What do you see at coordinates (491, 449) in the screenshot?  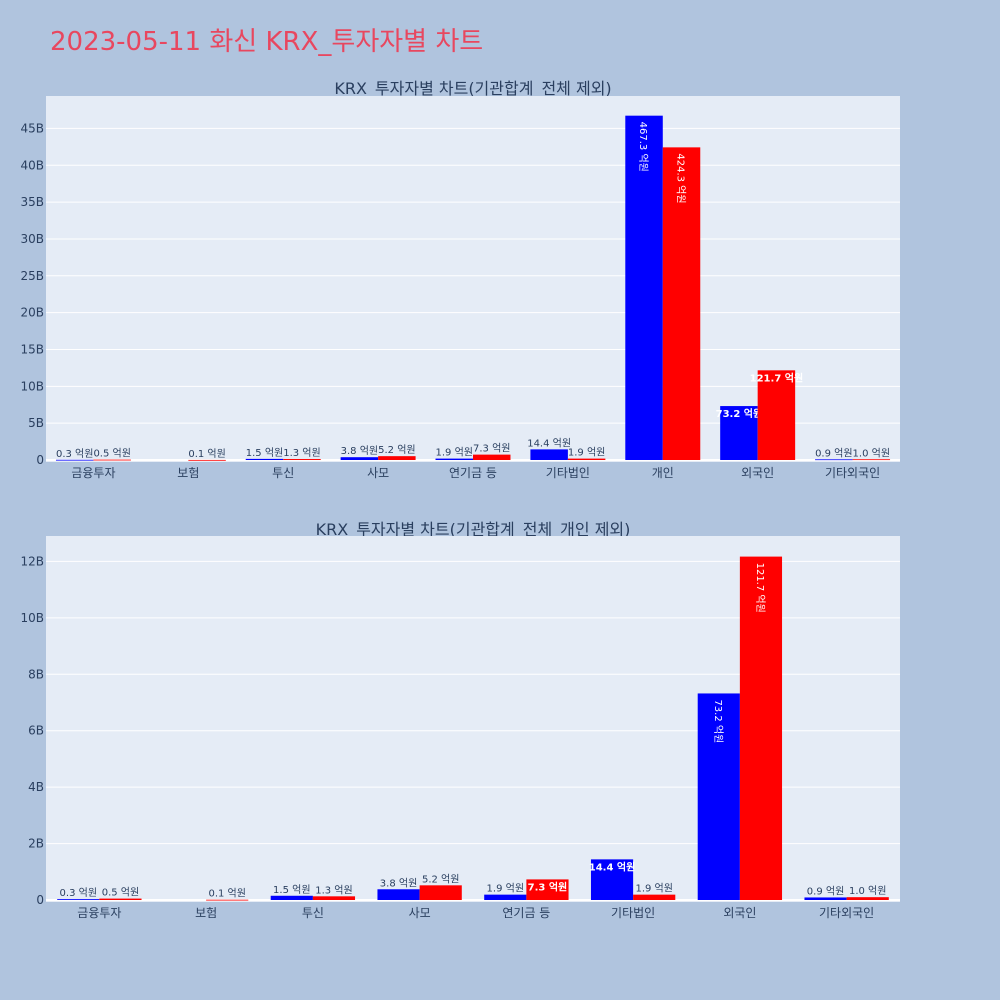 I see `bar-value-label: 7.3 억원` at bounding box center [491, 449].